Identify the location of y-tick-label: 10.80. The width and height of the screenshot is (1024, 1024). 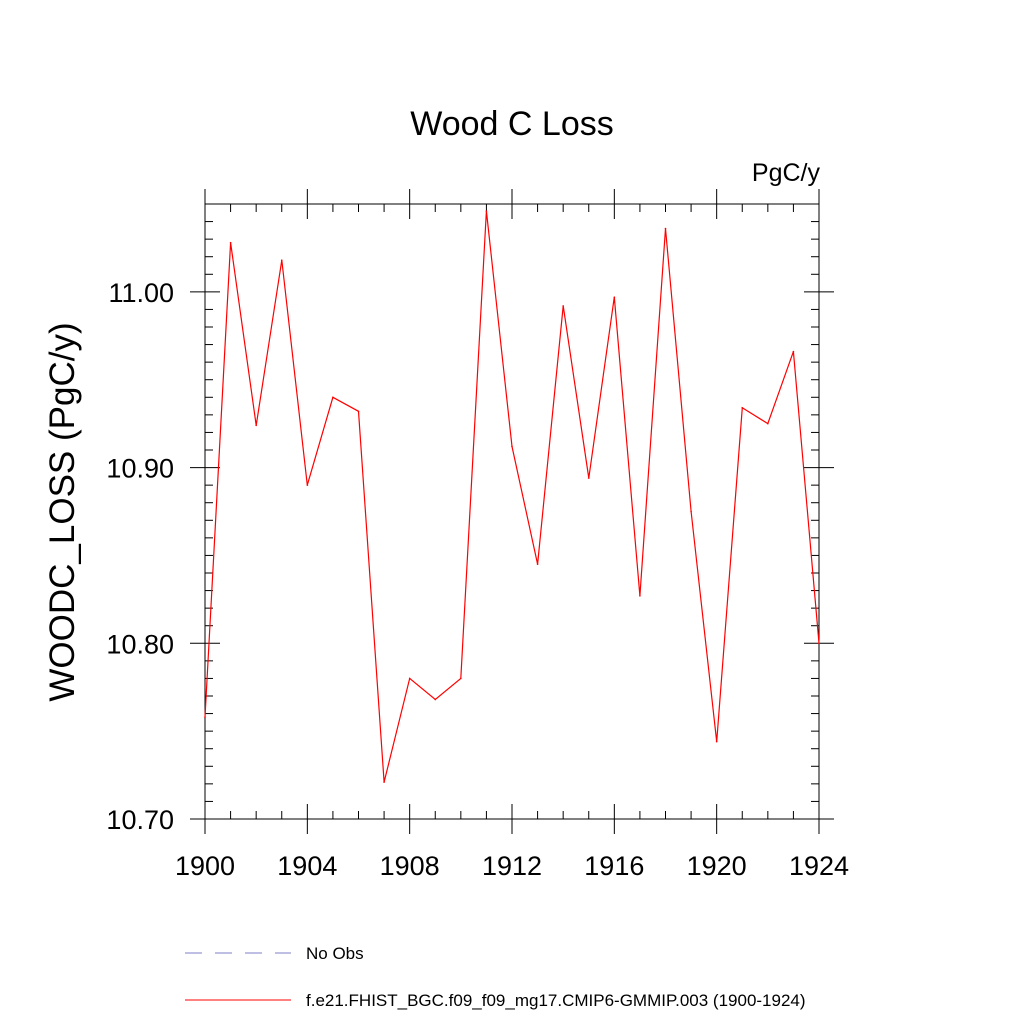
(140, 644).